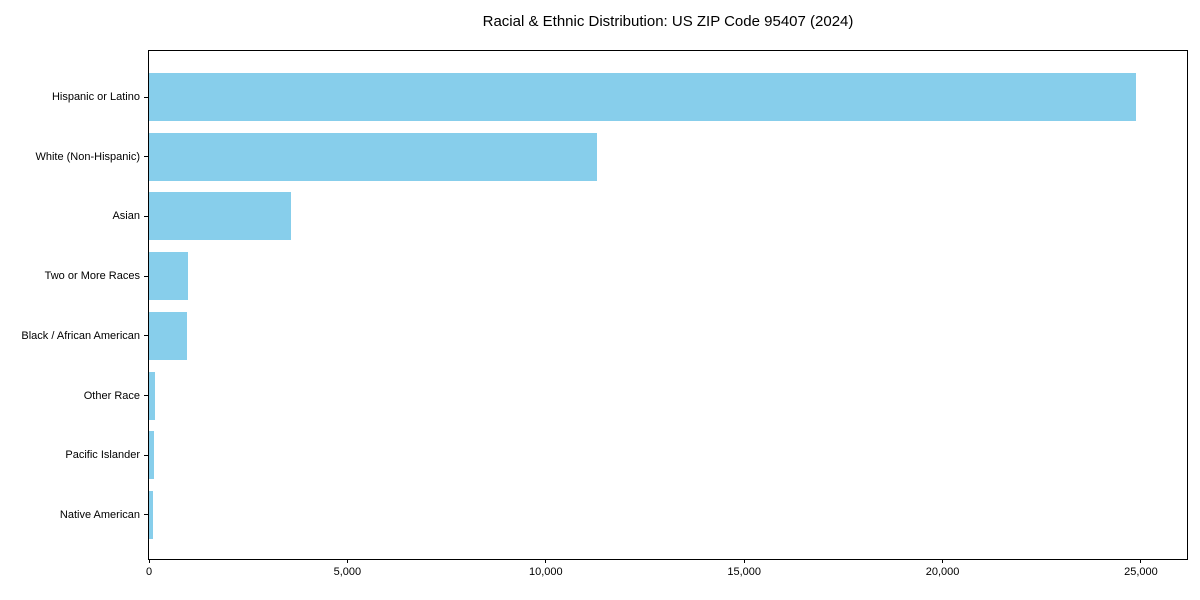  What do you see at coordinates (151, 455) in the screenshot?
I see `bar-pacific-islander` at bounding box center [151, 455].